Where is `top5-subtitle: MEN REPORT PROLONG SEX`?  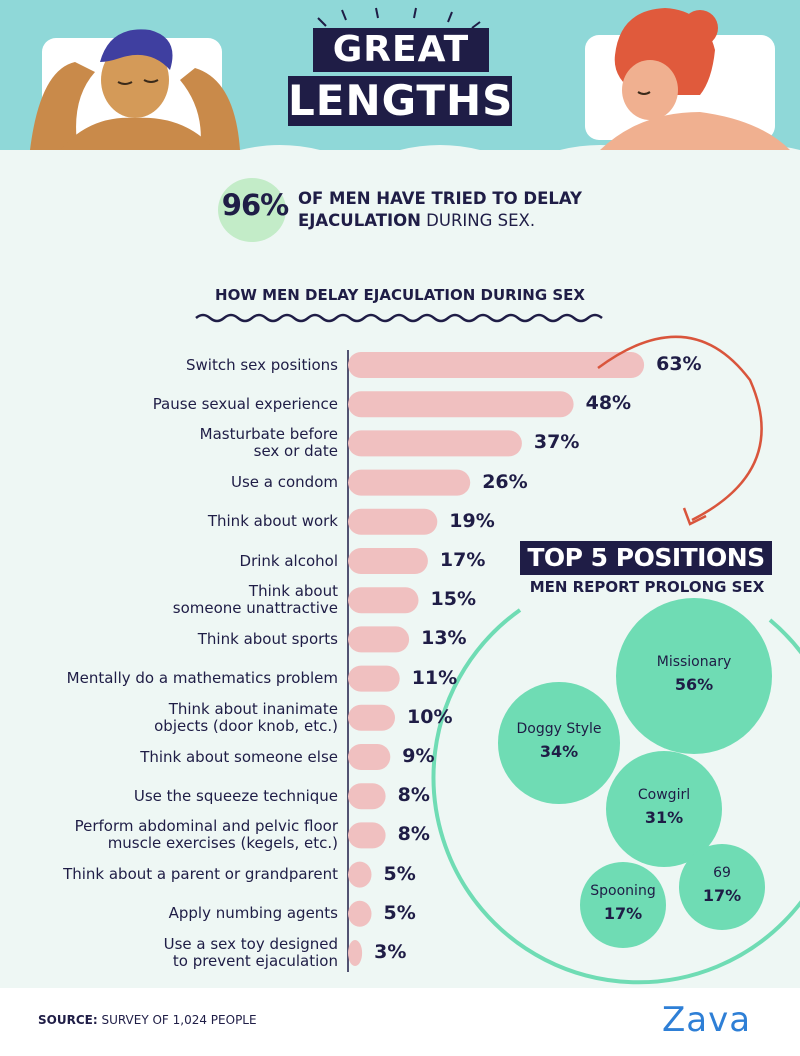
top5-subtitle: MEN REPORT PROLONG SEX is located at coordinates (647, 587).